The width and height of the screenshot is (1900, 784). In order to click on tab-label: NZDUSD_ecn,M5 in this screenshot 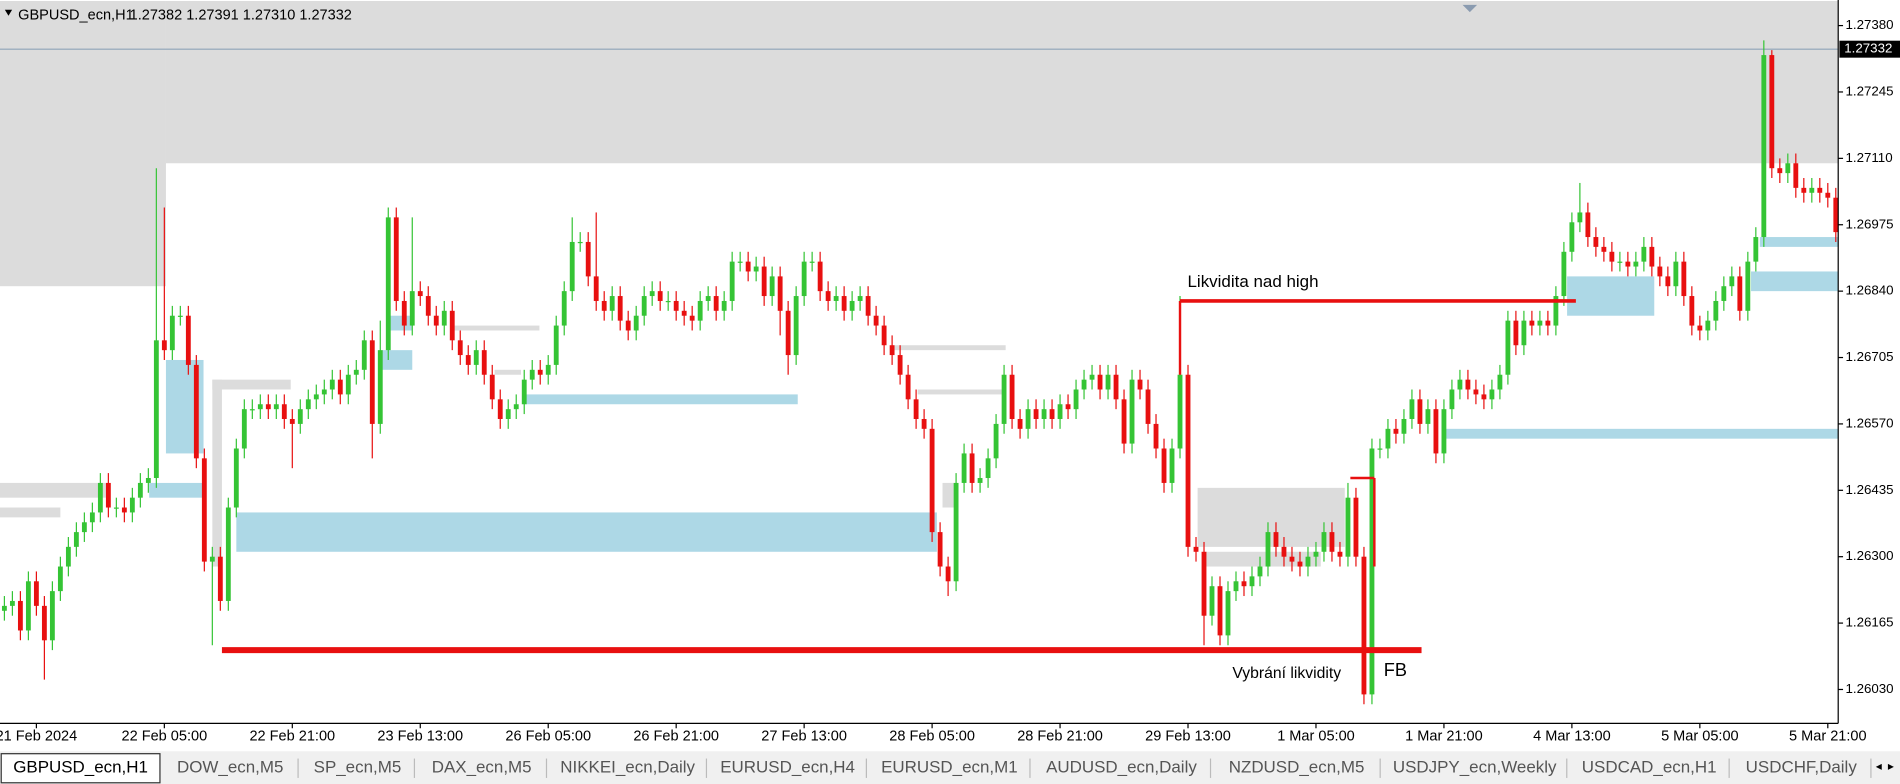, I will do `click(1297, 767)`.